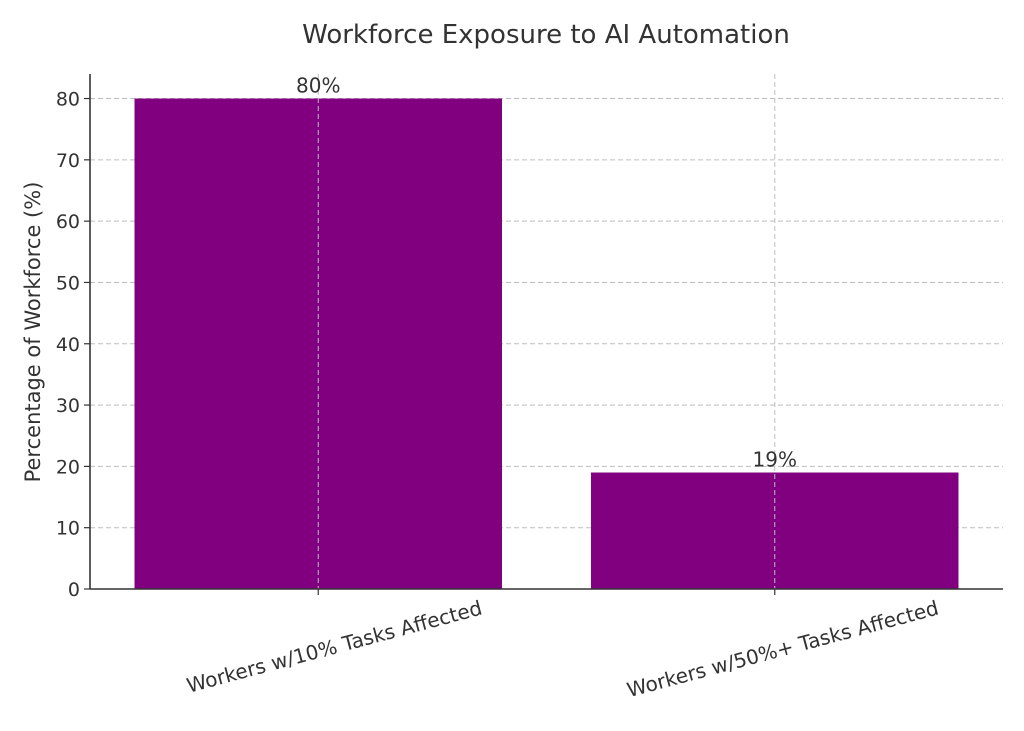  Describe the element at coordinates (33, 332) in the screenshot. I see `y-axis-label: Percentage of Workforce (%)` at that location.